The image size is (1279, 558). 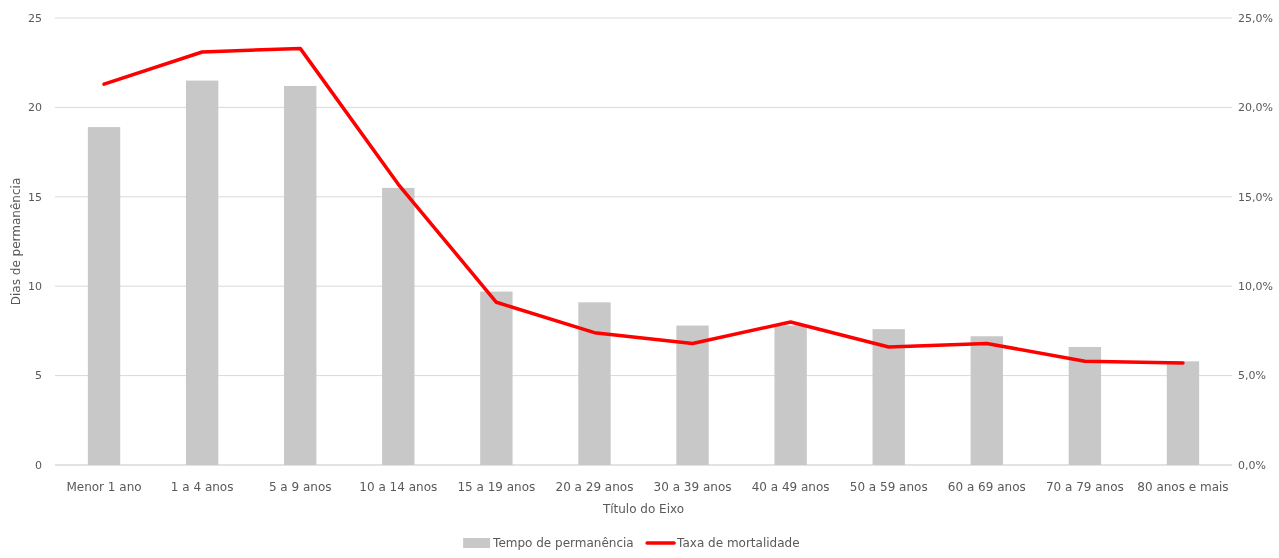 I want to click on legend-label: Taxa de mortalidade, so click(x=738, y=543).